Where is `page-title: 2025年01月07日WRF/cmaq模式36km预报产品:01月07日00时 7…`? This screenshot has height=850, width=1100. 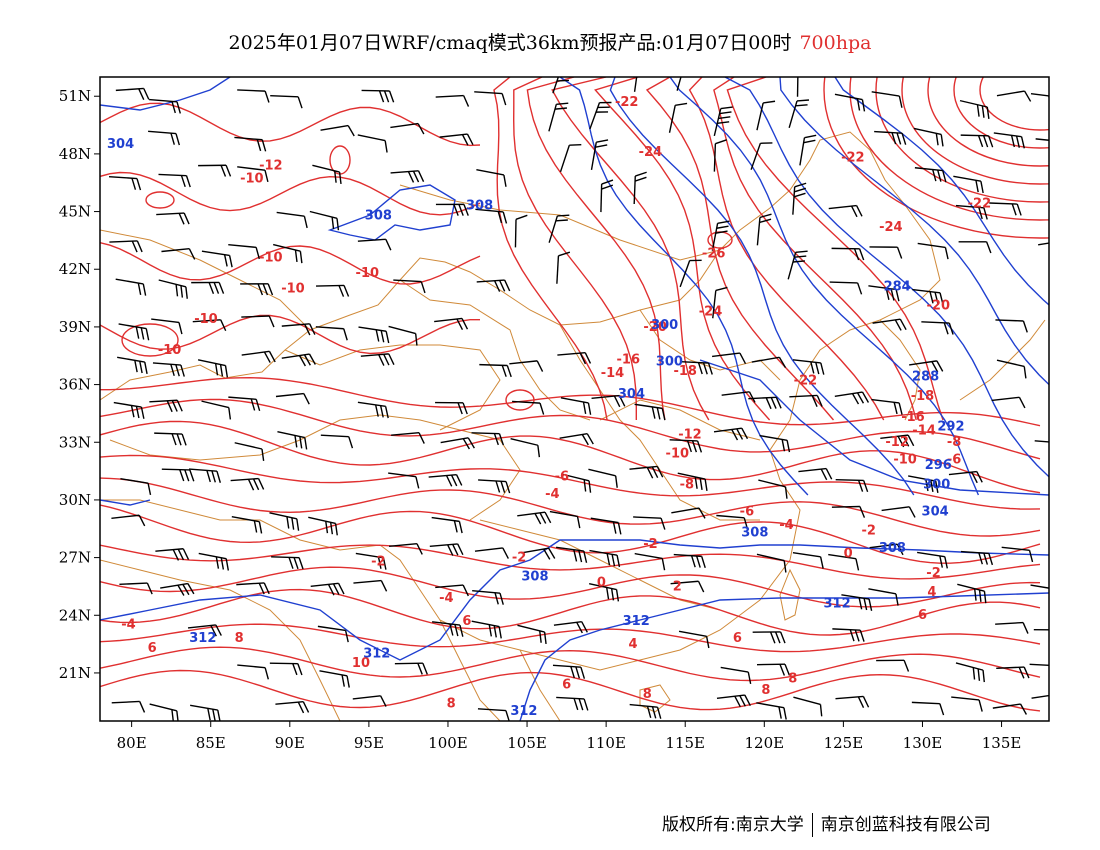
page-title: 2025年01月07日WRF/cmaq模式36km预报产品:01月07日00时 7… is located at coordinates (550, 41).